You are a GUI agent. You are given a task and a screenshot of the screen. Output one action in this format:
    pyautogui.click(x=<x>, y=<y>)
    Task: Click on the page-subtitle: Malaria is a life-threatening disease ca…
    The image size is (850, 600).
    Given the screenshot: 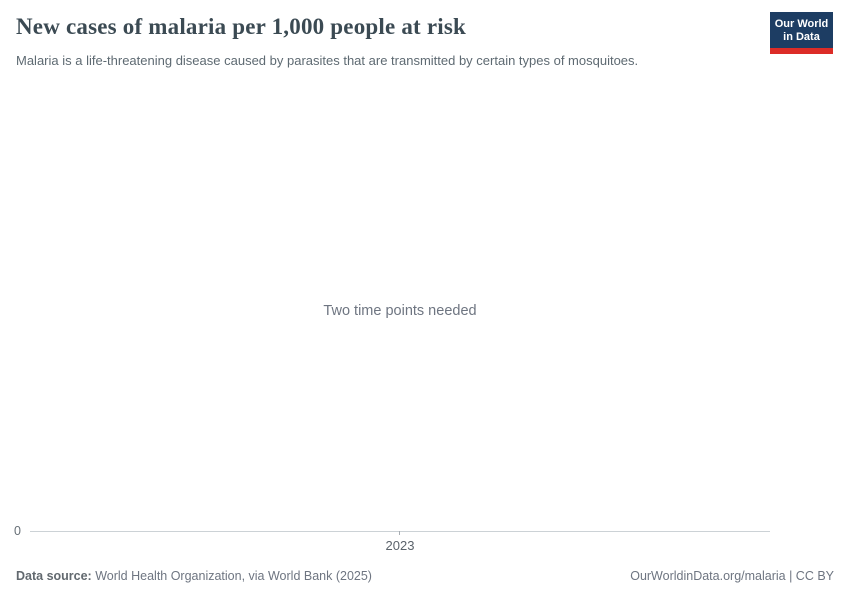 What is the action you would take?
    pyautogui.click(x=327, y=60)
    